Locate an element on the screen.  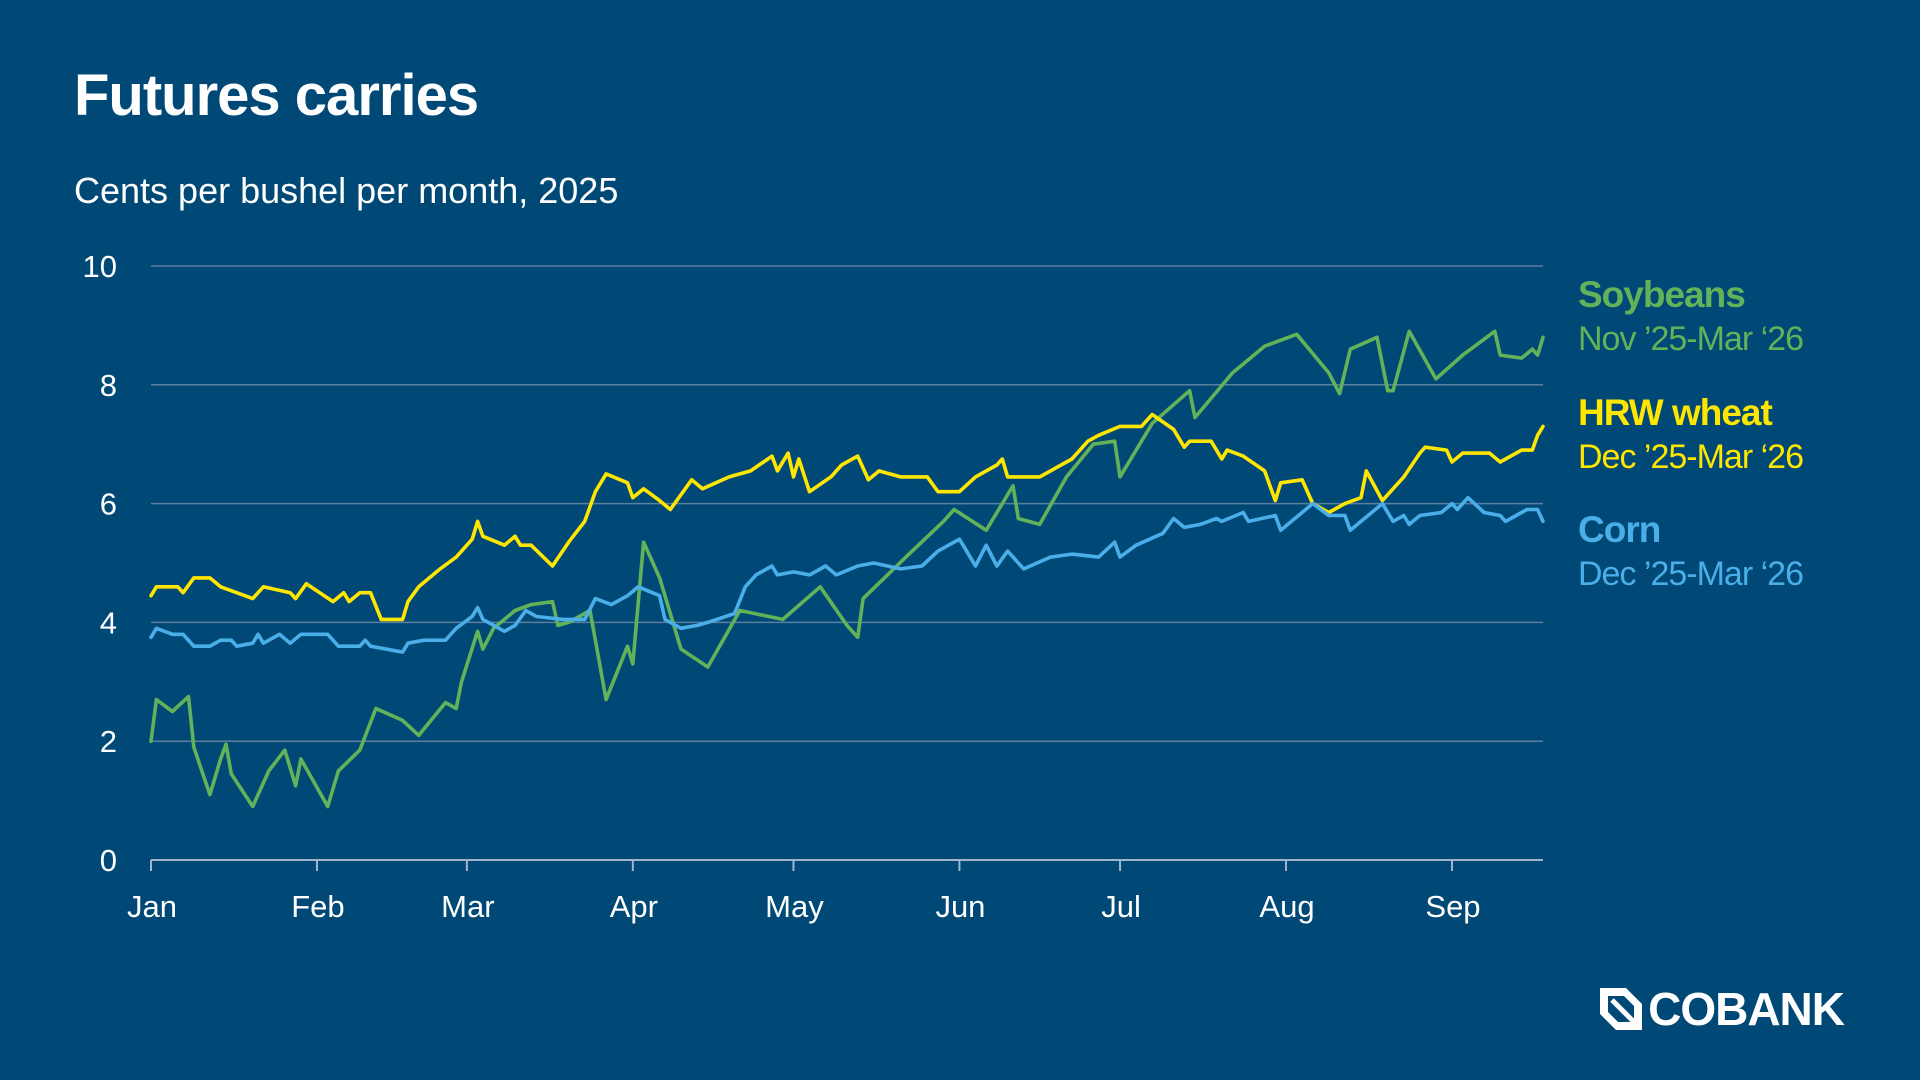
x-tick-label: Apr is located at coordinates (634, 906).